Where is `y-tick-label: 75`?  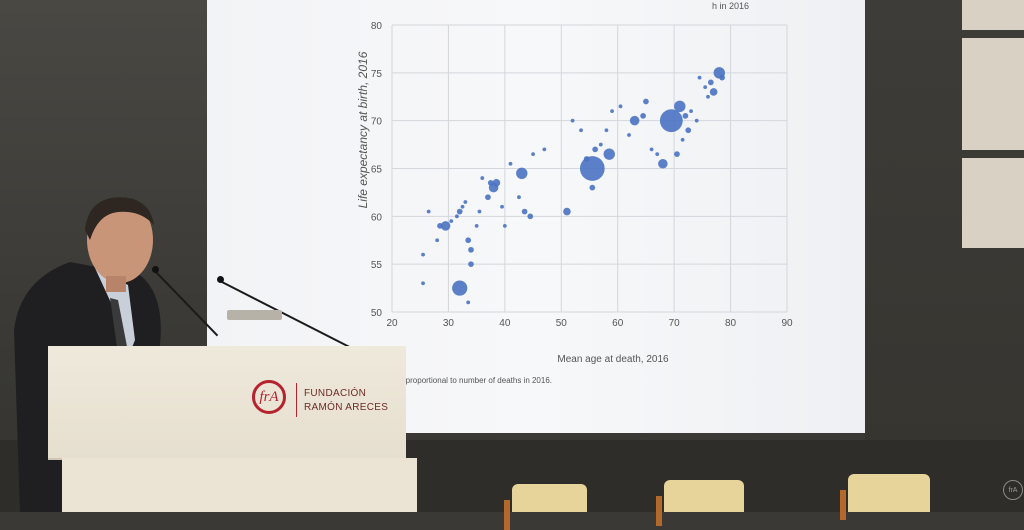
y-tick-label: 75 is located at coordinates (377, 74).